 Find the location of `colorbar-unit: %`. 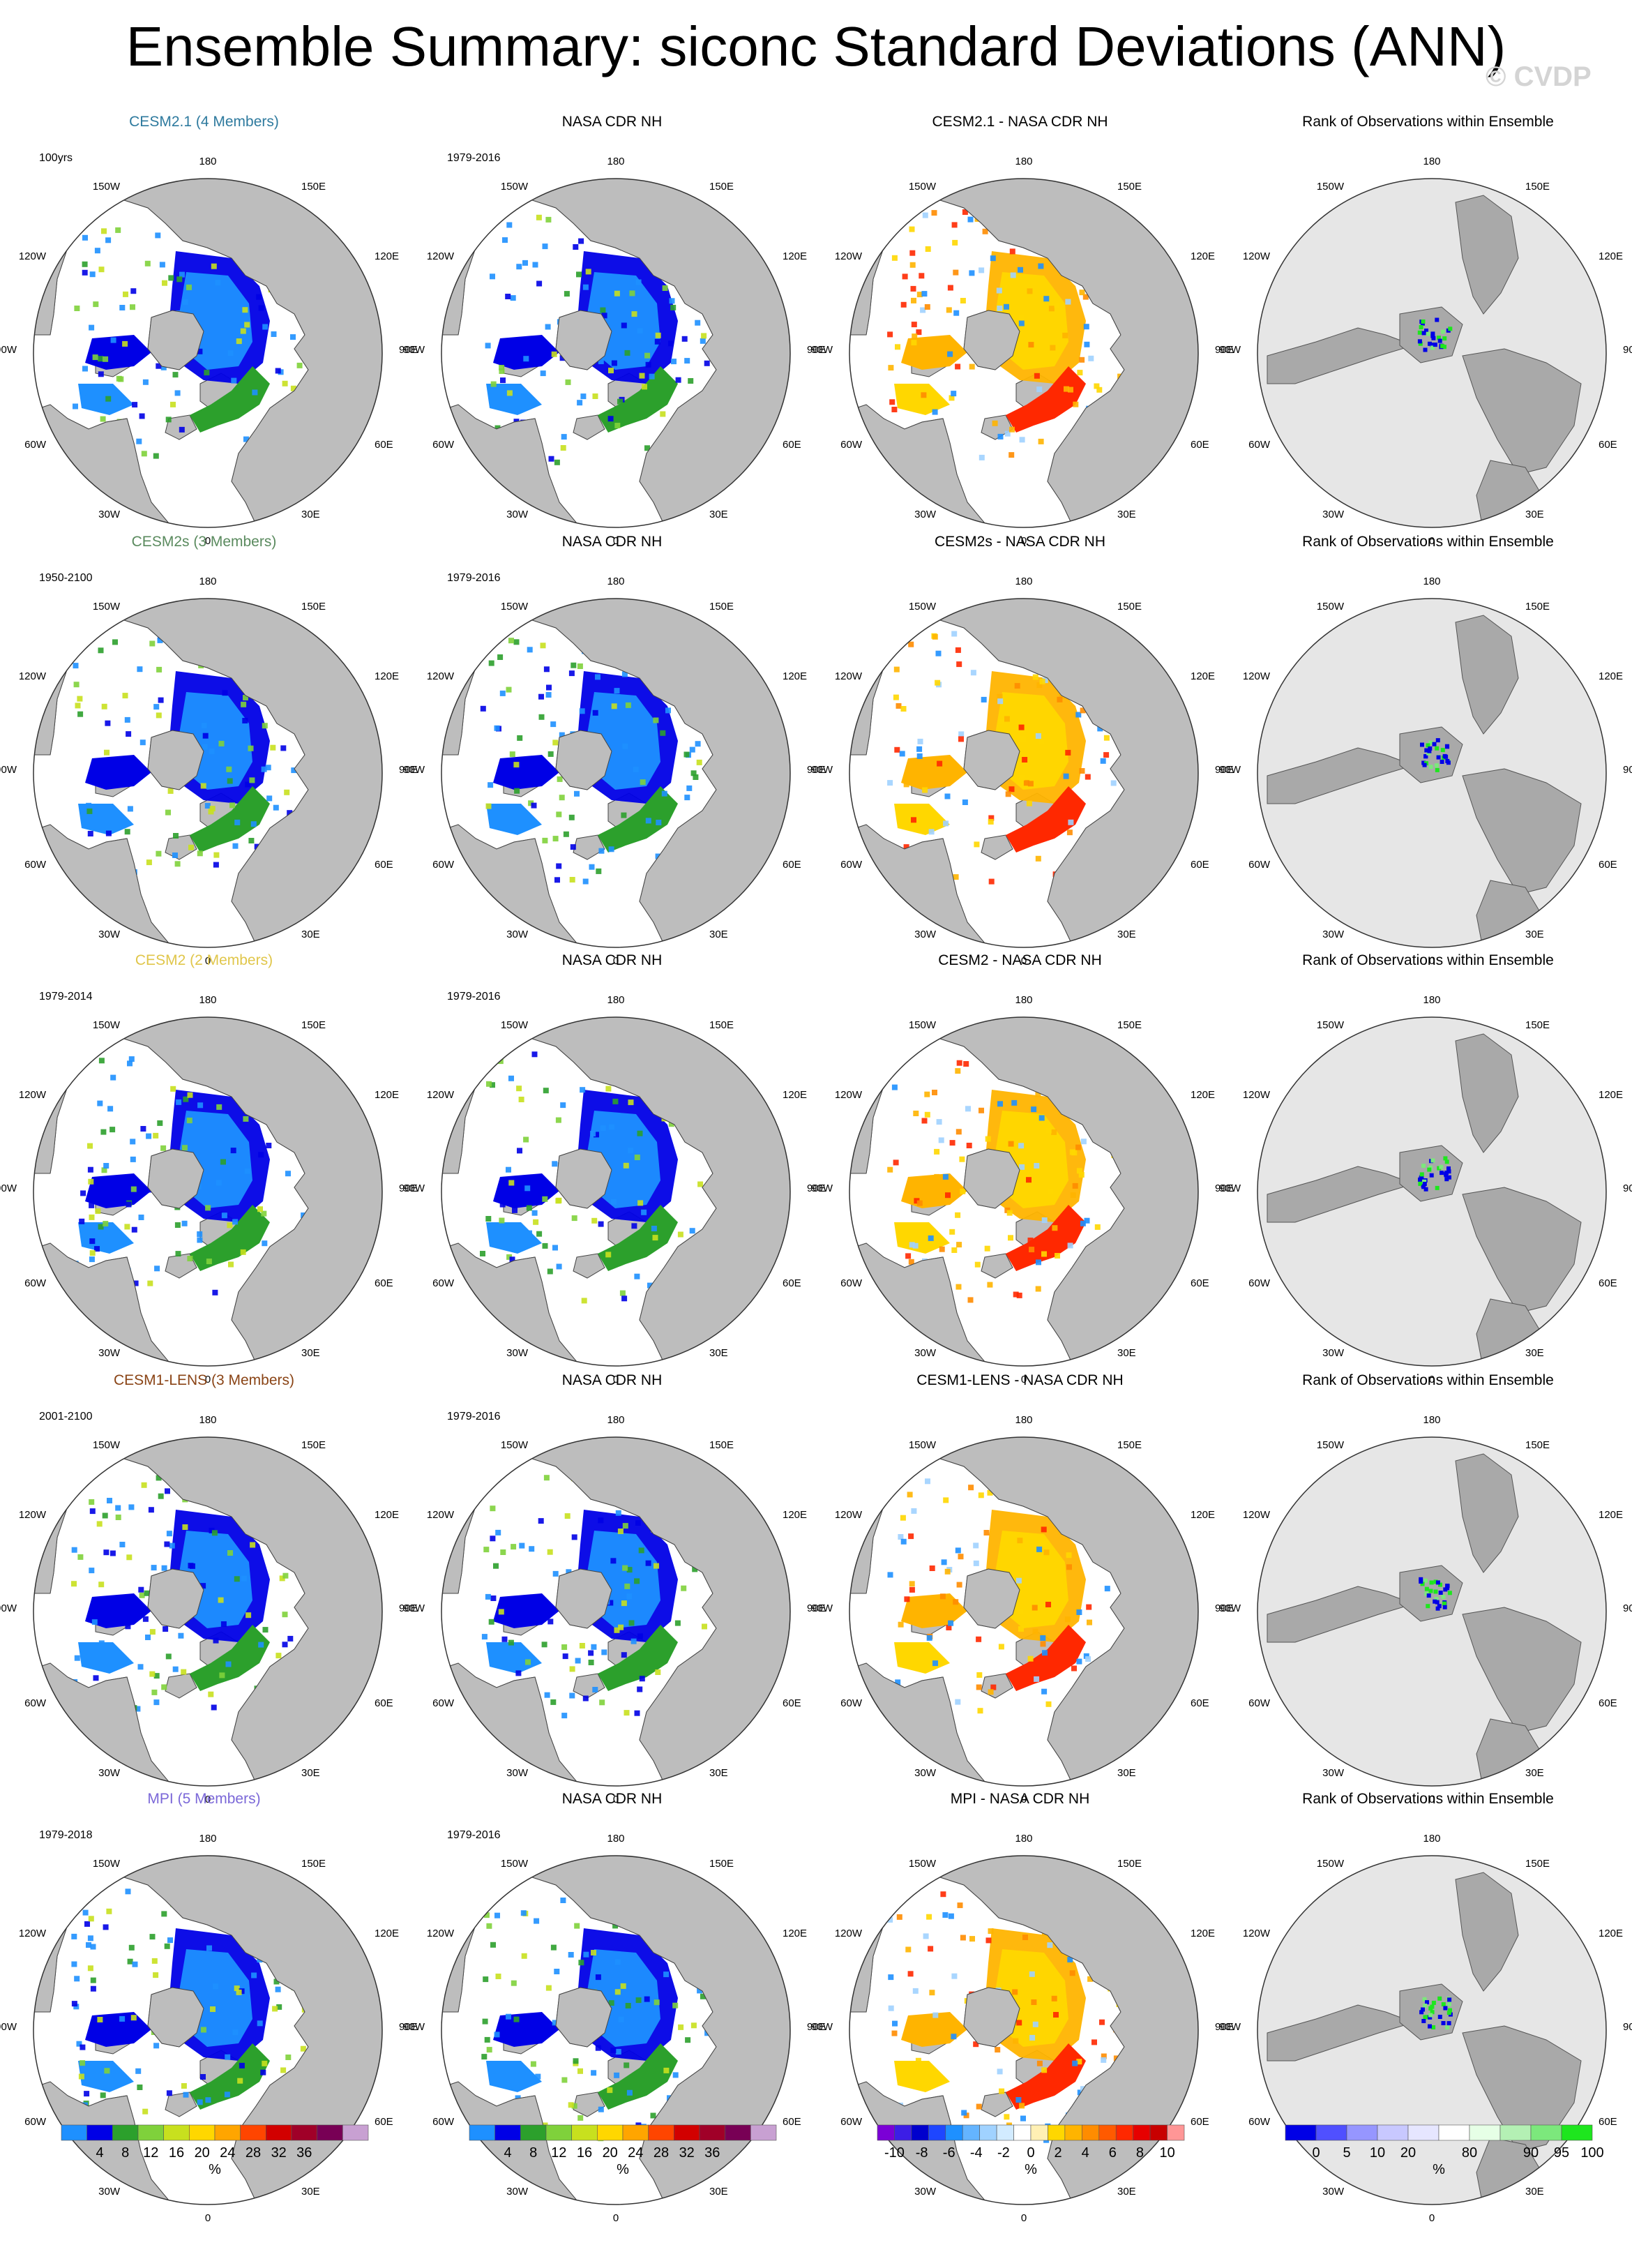

colorbar-unit: % is located at coordinates (215, 2169).